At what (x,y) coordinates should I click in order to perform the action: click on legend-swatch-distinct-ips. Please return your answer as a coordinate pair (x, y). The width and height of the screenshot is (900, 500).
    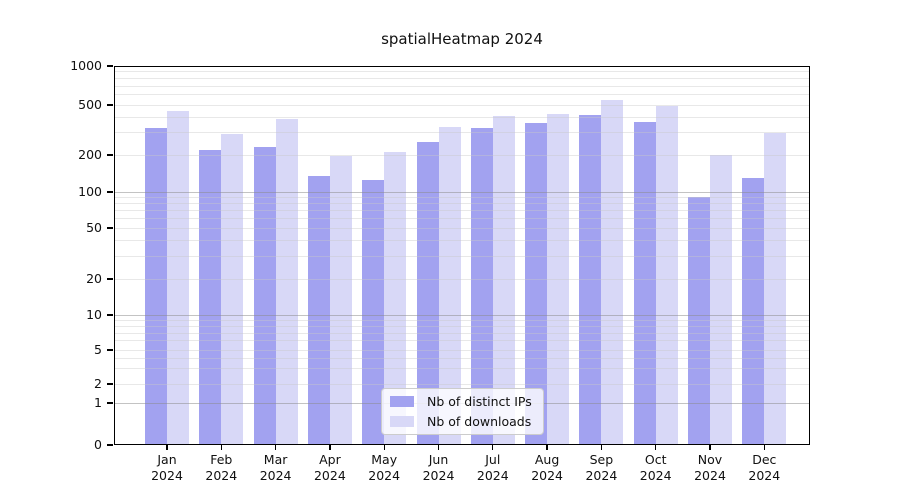
    Looking at the image, I should click on (402, 401).